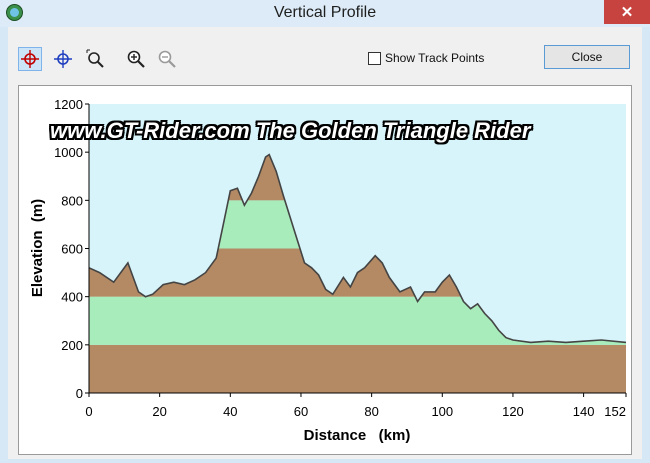  I want to click on x-tick-label: 60, so click(301, 411).